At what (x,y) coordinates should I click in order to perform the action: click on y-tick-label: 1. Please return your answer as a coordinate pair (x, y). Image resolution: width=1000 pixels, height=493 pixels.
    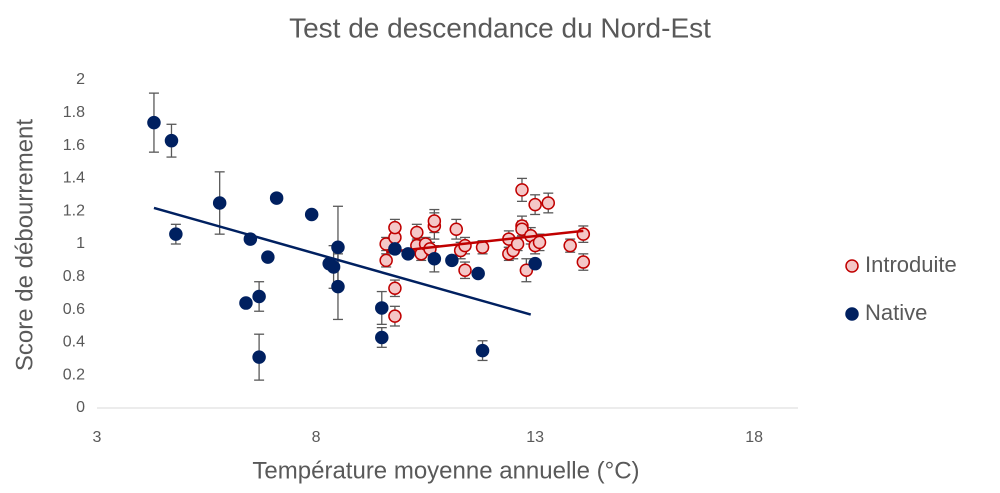
    Looking at the image, I should click on (80, 243).